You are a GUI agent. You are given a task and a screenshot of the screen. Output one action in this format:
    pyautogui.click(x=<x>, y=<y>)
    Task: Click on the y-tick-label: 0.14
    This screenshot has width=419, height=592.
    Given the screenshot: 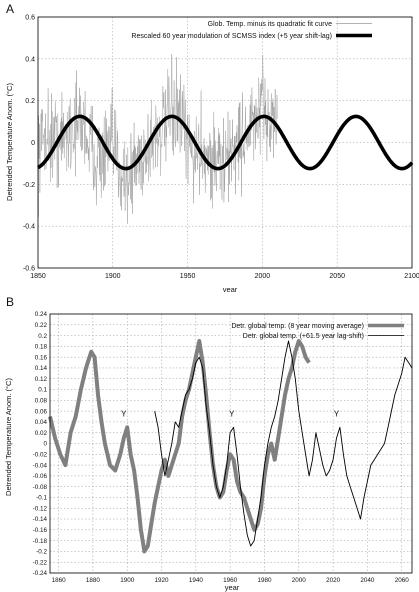 What is the action you would take?
    pyautogui.click(x=41, y=368)
    